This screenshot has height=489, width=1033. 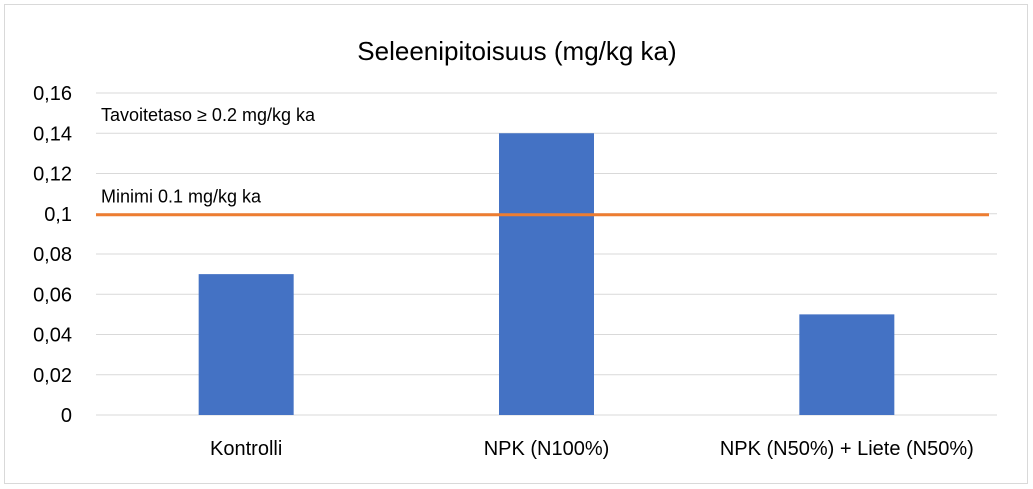 What do you see at coordinates (208, 115) in the screenshot?
I see `annotation-label: Tavoitetaso ≥ 0.2 mg/kg ka` at bounding box center [208, 115].